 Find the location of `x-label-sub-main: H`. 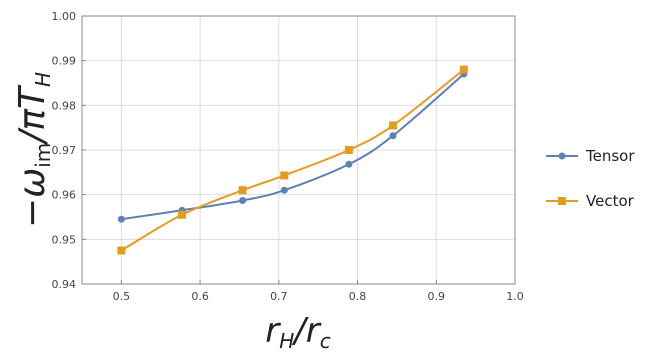

x-label-sub-main: H is located at coordinates (286, 340).